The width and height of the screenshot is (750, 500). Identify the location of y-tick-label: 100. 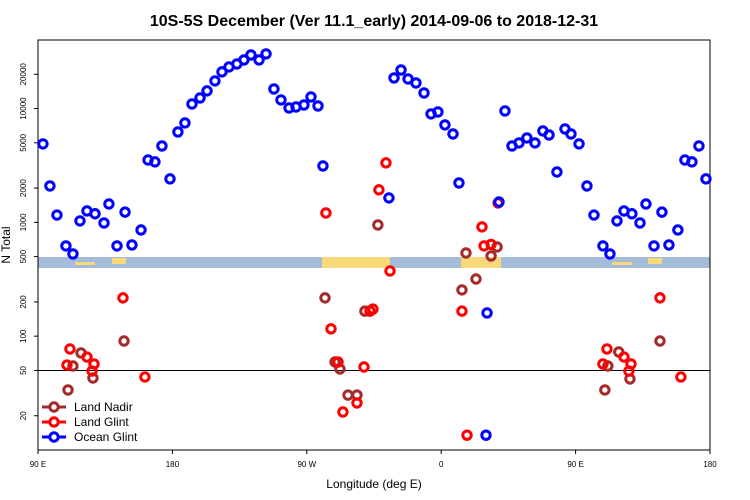
(23, 336).